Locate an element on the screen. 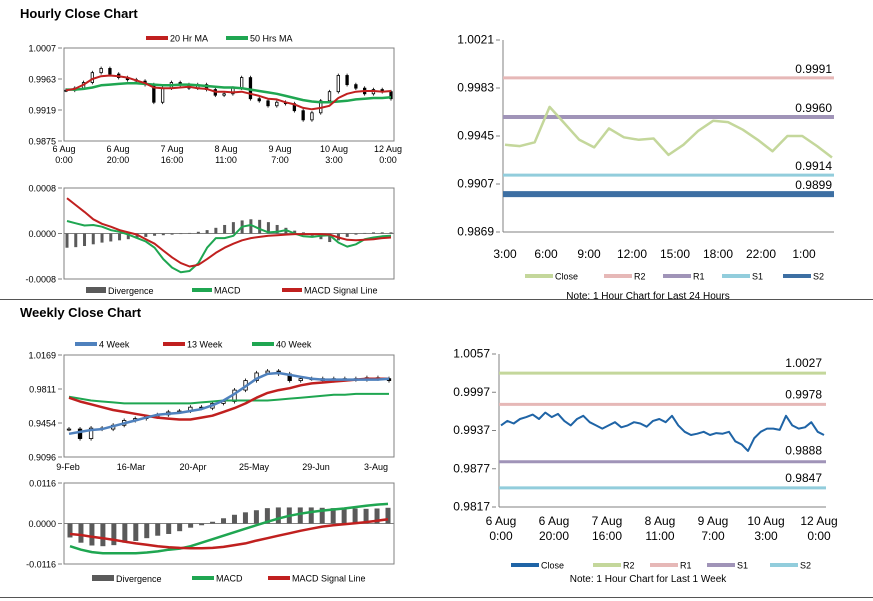  legend-label: S2 is located at coordinates (805, 566).